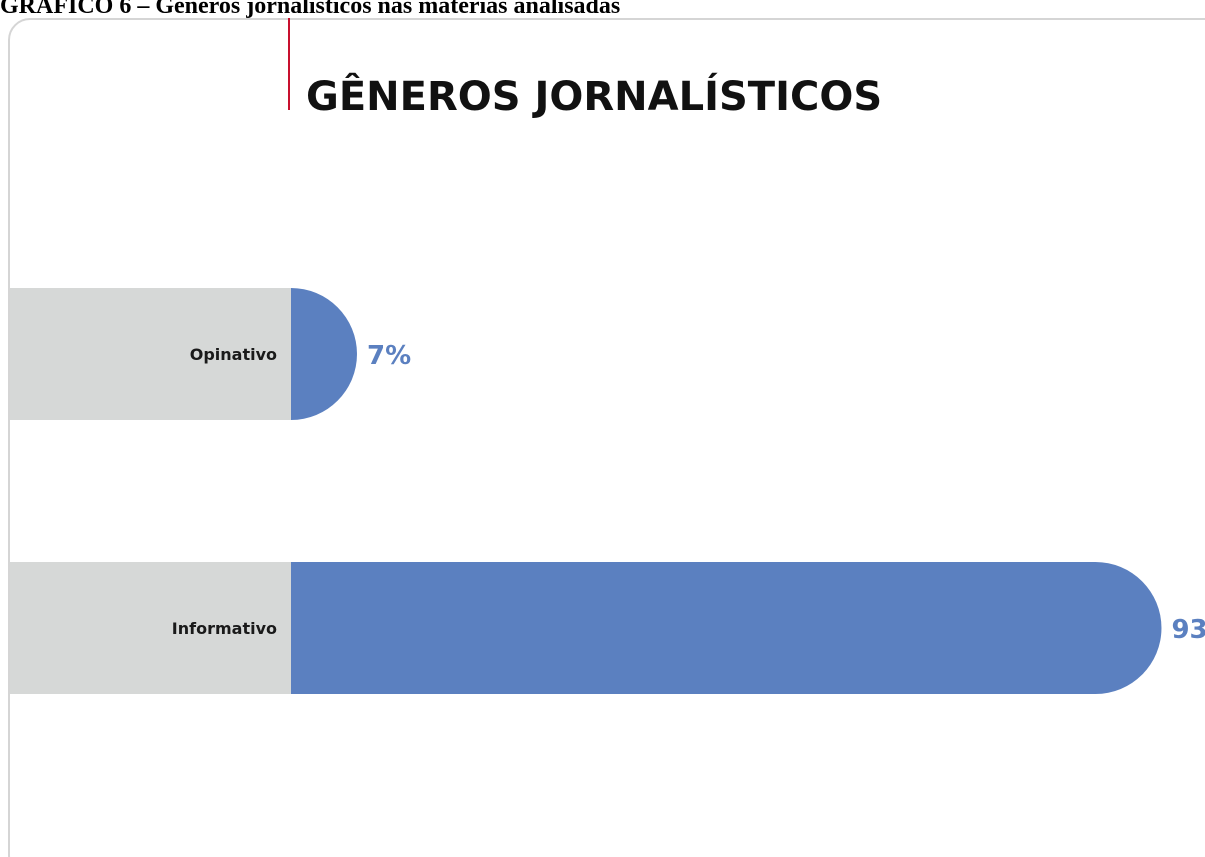 This screenshot has height=857, width=1205. What do you see at coordinates (150, 354) in the screenshot?
I see `category-panel-opinativo` at bounding box center [150, 354].